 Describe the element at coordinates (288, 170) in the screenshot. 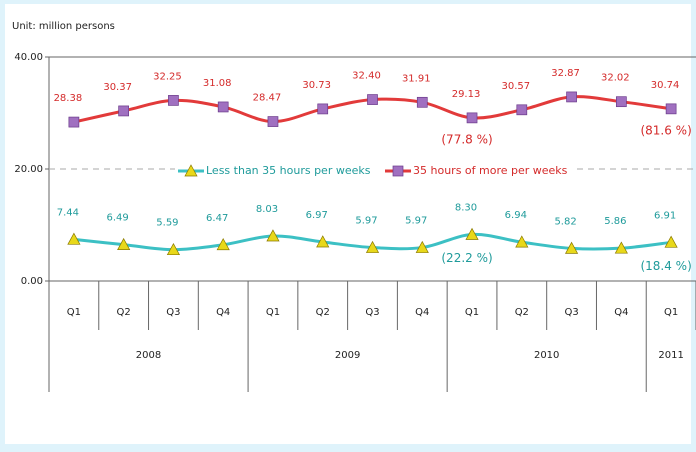

I see `legend-label: Less than 35 hours per weeks` at that location.